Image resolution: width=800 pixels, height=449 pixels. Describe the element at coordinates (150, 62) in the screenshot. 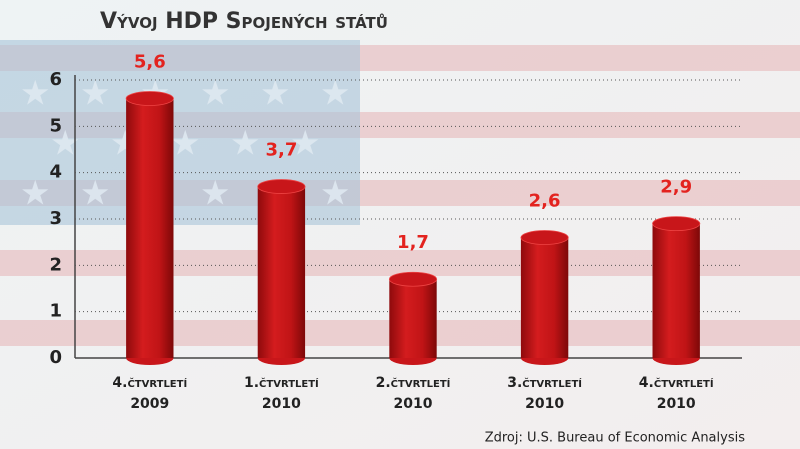

I see `value-label: 5,6` at that location.